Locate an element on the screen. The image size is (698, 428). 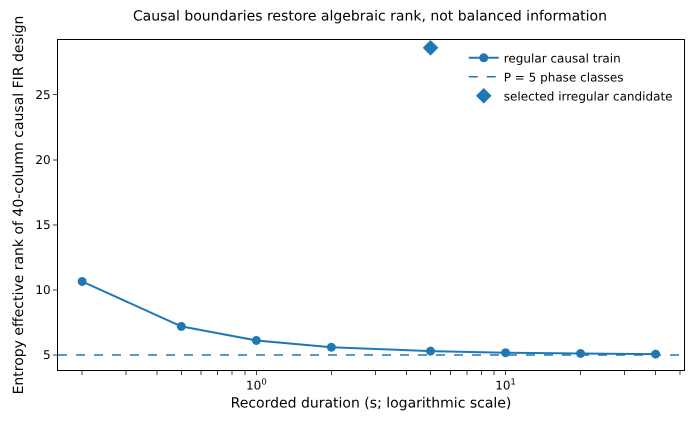
x-tick-label: 10$^{0}$ is located at coordinates (256, 384).